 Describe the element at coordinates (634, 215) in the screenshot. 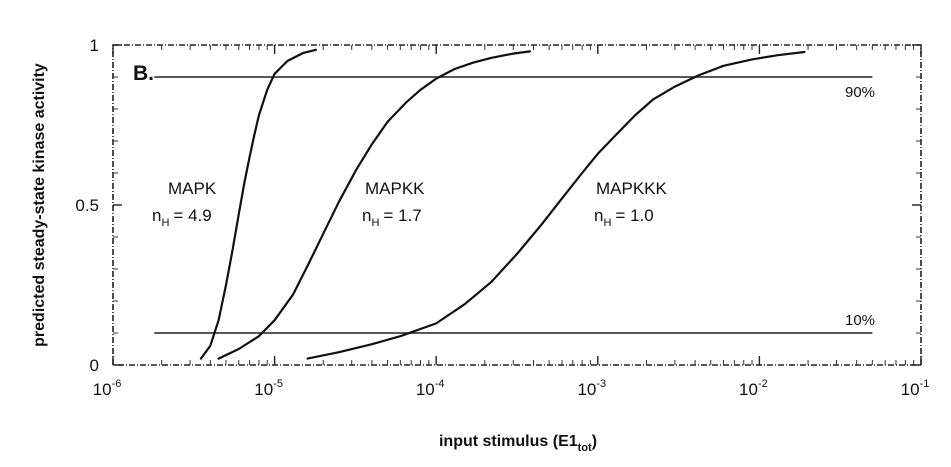

I see `hill-value-mapkkk: = 1.0` at that location.